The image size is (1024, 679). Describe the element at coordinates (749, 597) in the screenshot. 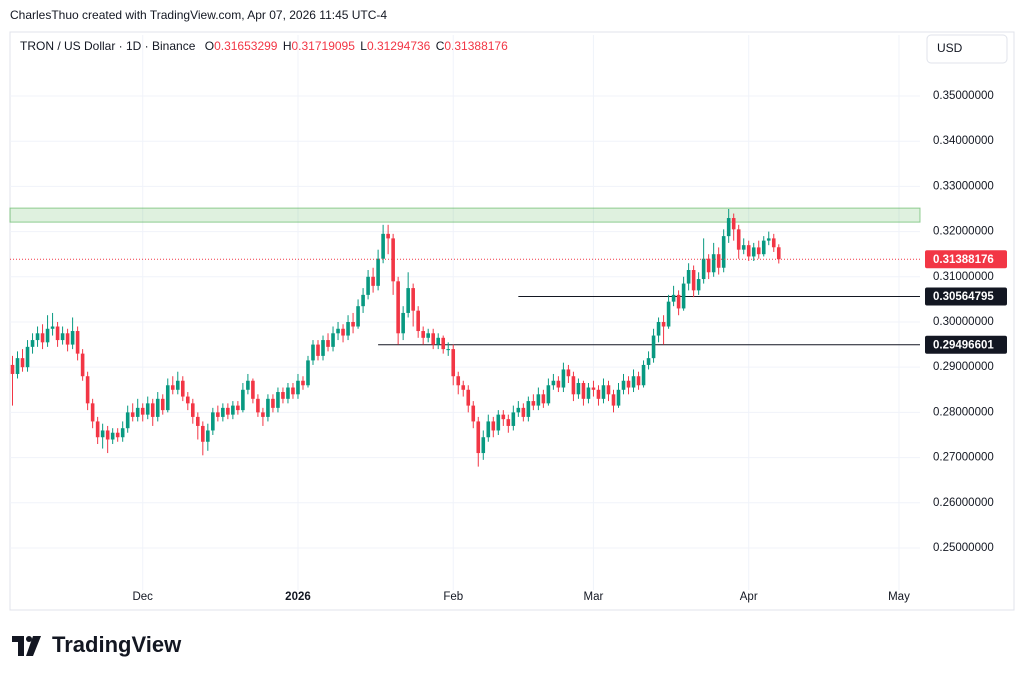

I see `x-tick-label: Apr` at that location.